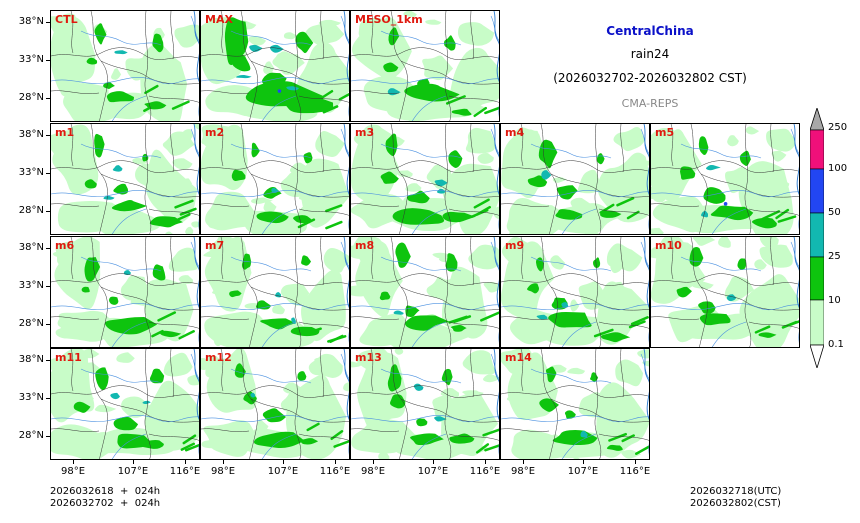  What do you see at coordinates (515, 132) in the screenshot?
I see `panel-label: m4` at bounding box center [515, 132].